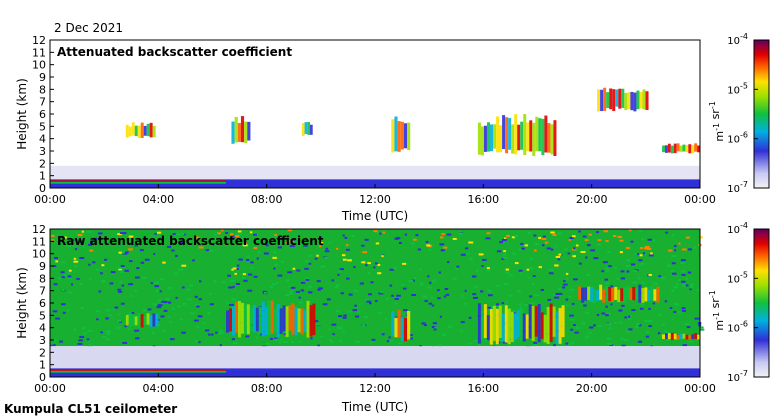 This screenshot has width=780, height=420. Describe the element at coordinates (592, 388) in the screenshot. I see `x-tick-label: 20:00` at that location.